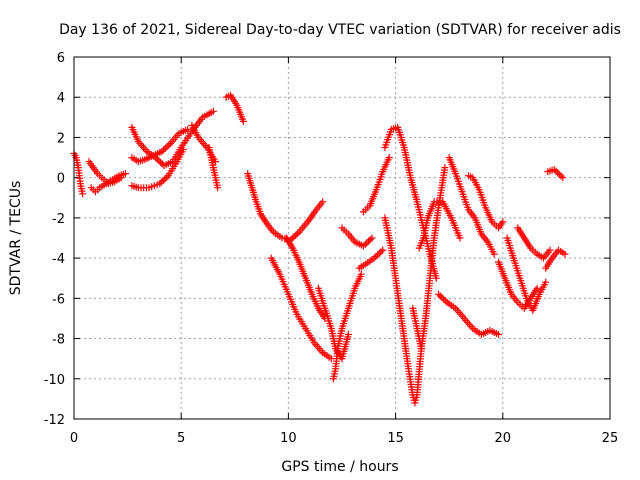 This screenshot has height=480, width=640. Describe the element at coordinates (58, 299) in the screenshot. I see `y-tick-label: -6` at that location.